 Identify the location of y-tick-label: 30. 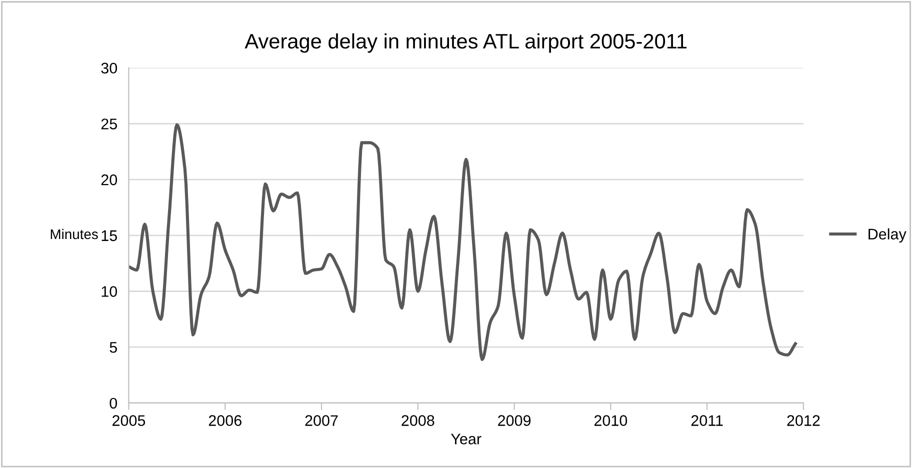
(109, 68).